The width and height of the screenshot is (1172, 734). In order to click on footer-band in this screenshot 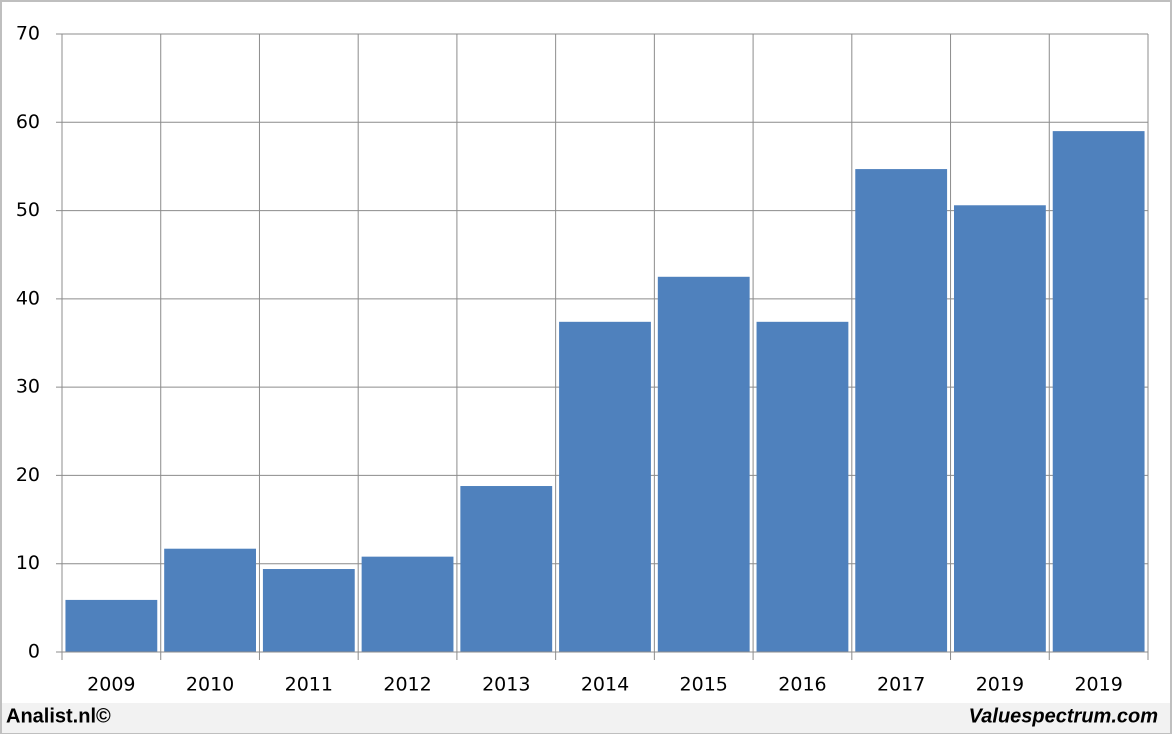, I will do `click(586, 718)`.